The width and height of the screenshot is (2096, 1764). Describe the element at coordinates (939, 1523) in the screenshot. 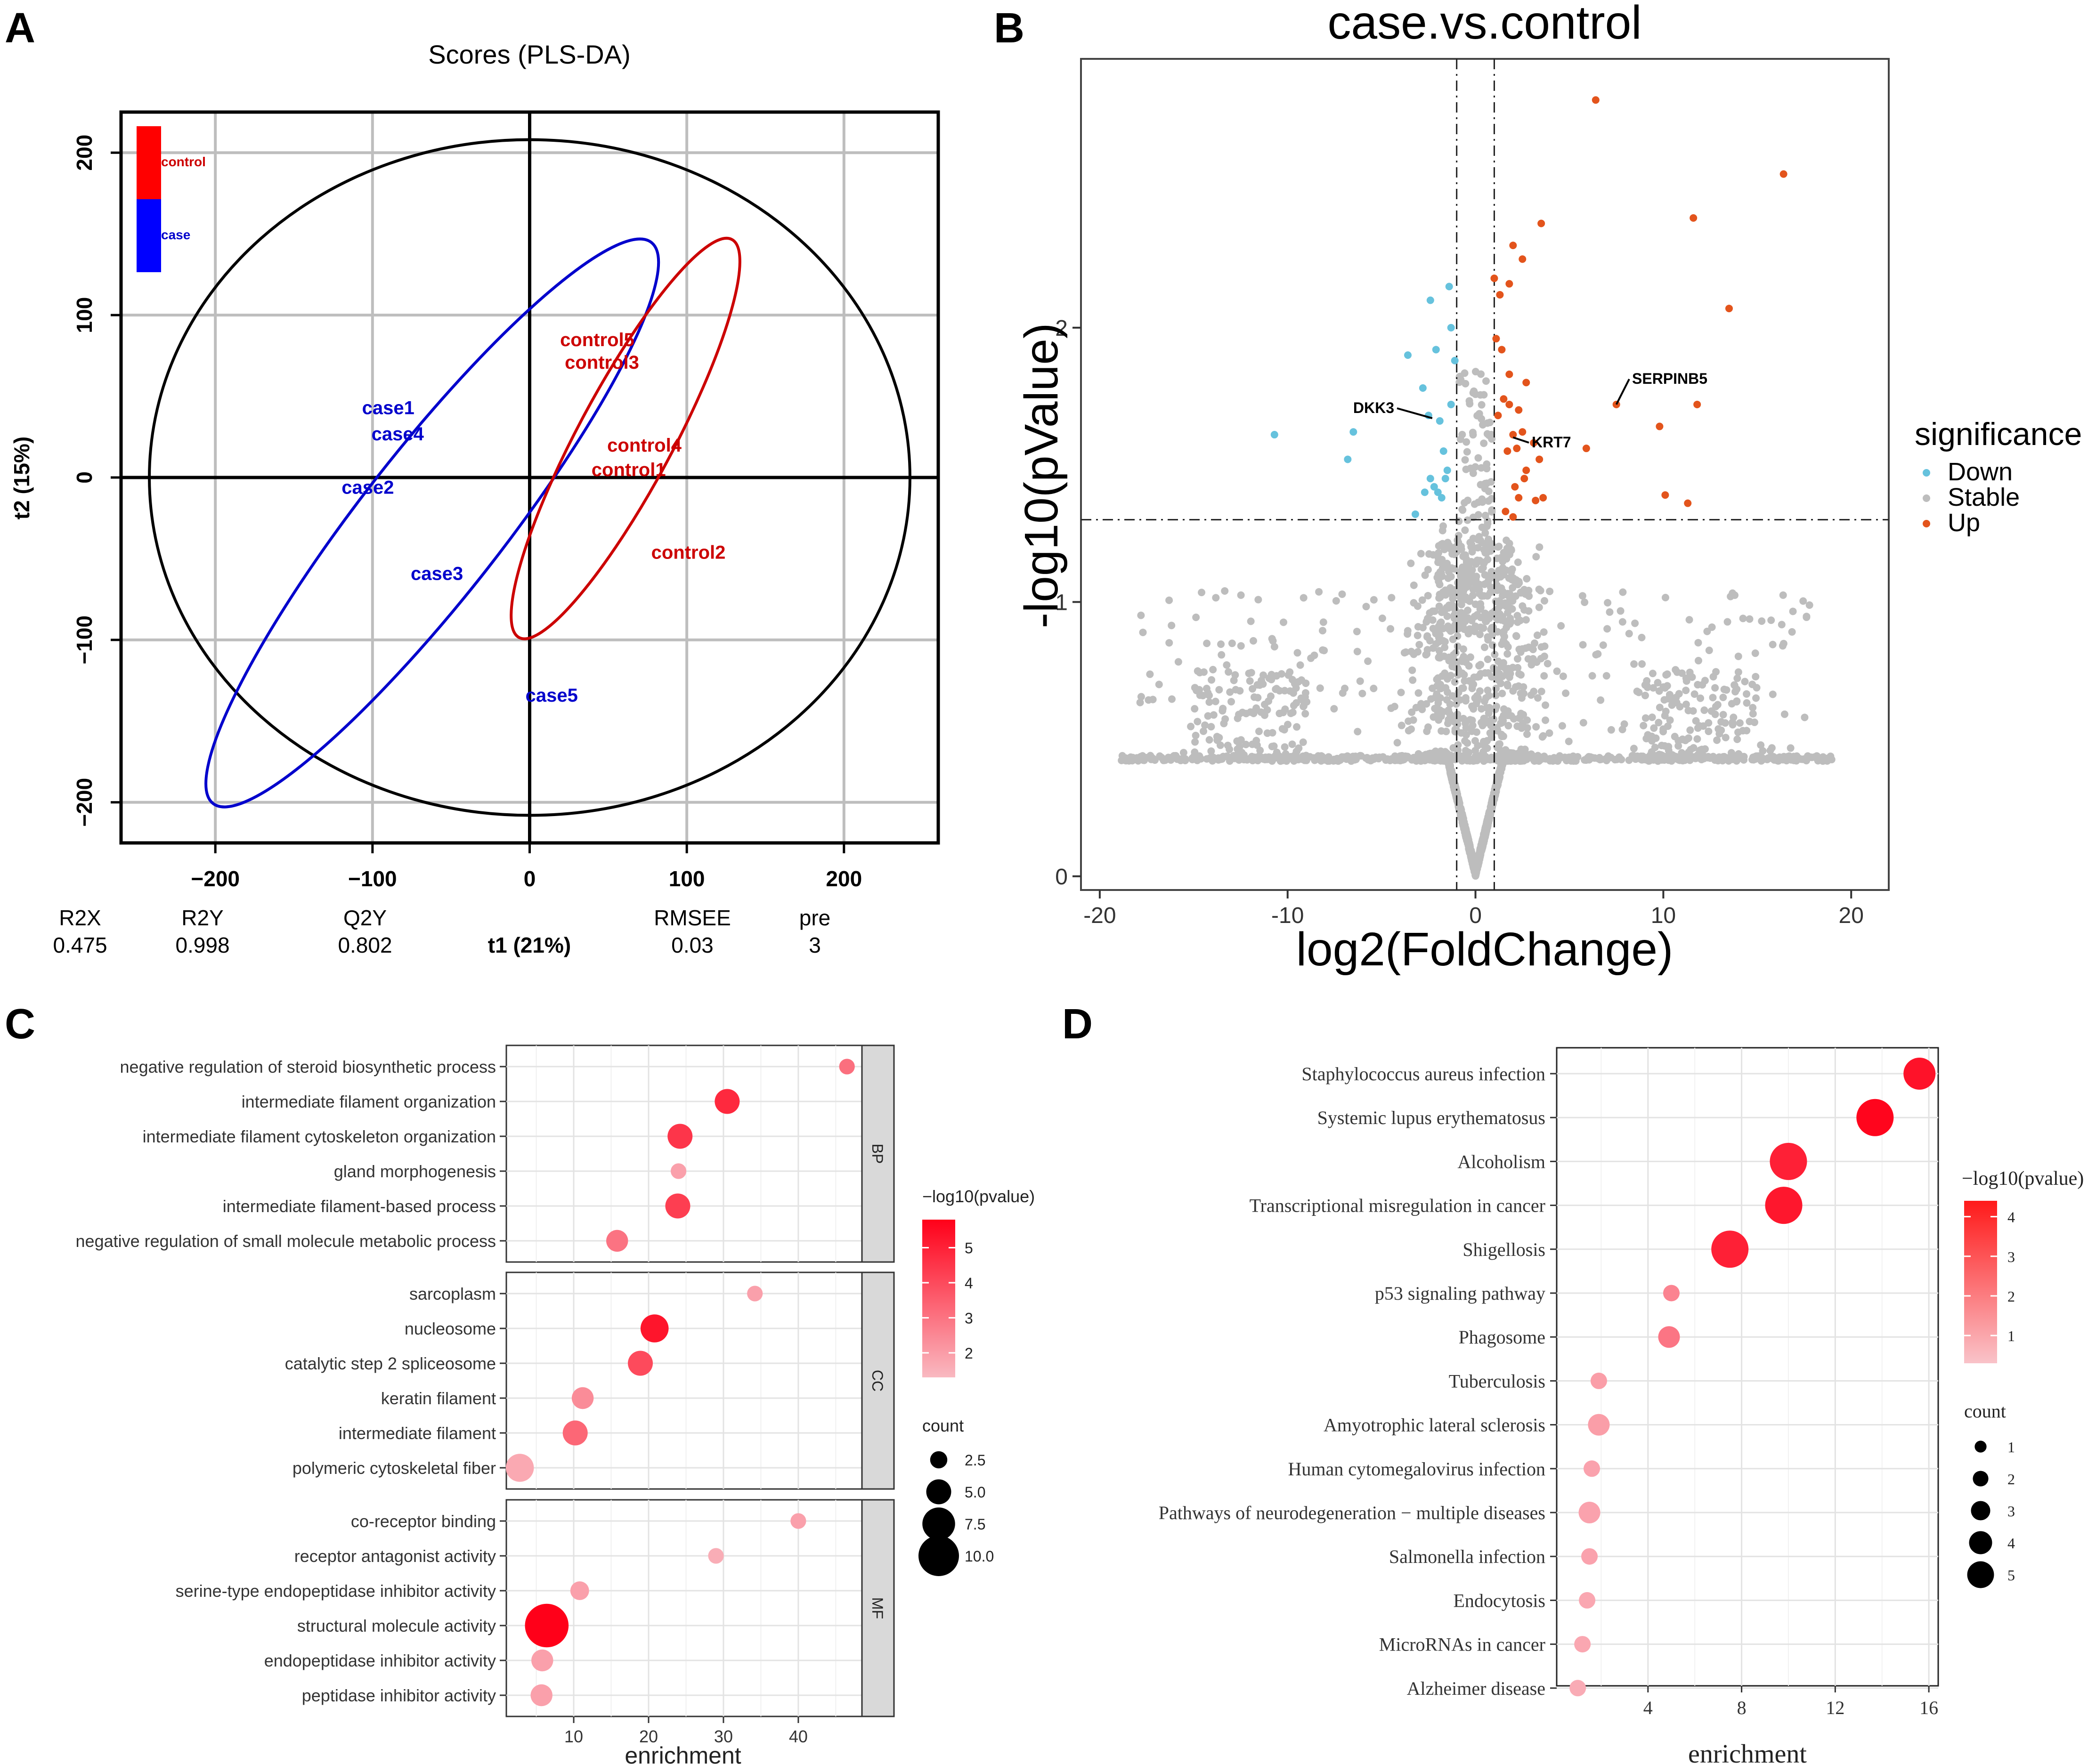

I see `panel-c-size-swatch` at that location.